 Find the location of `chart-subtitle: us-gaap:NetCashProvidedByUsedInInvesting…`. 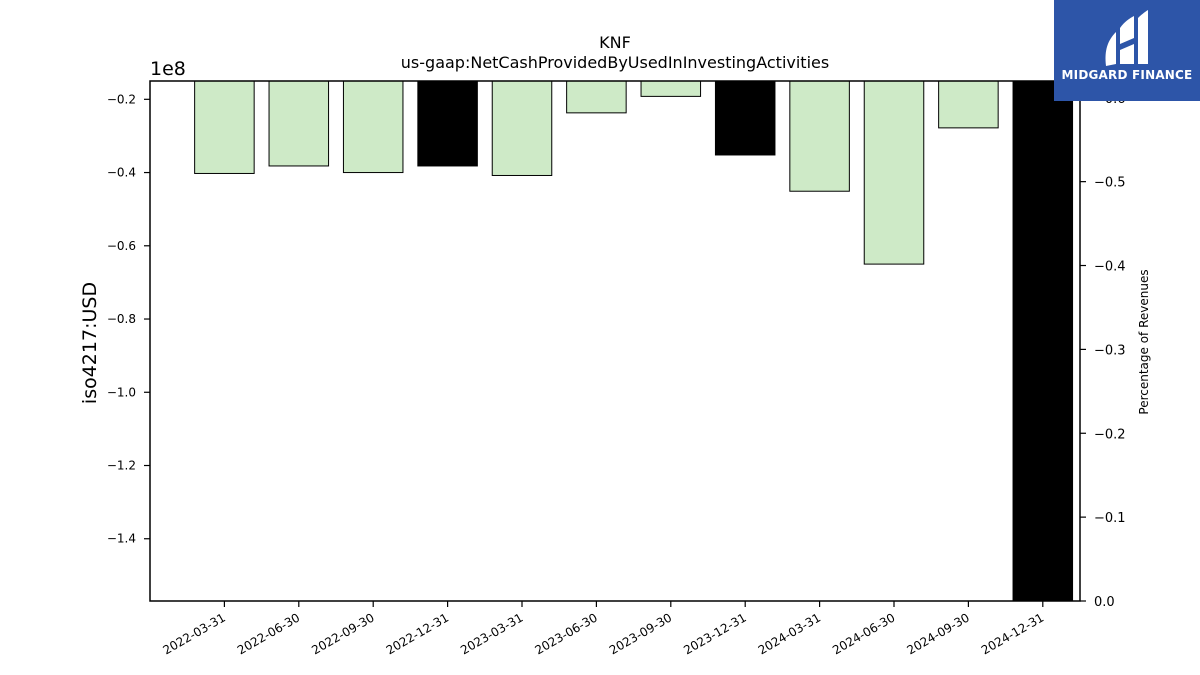

chart-subtitle: us-gaap:NetCashProvidedByUsedInInvesting… is located at coordinates (615, 62).